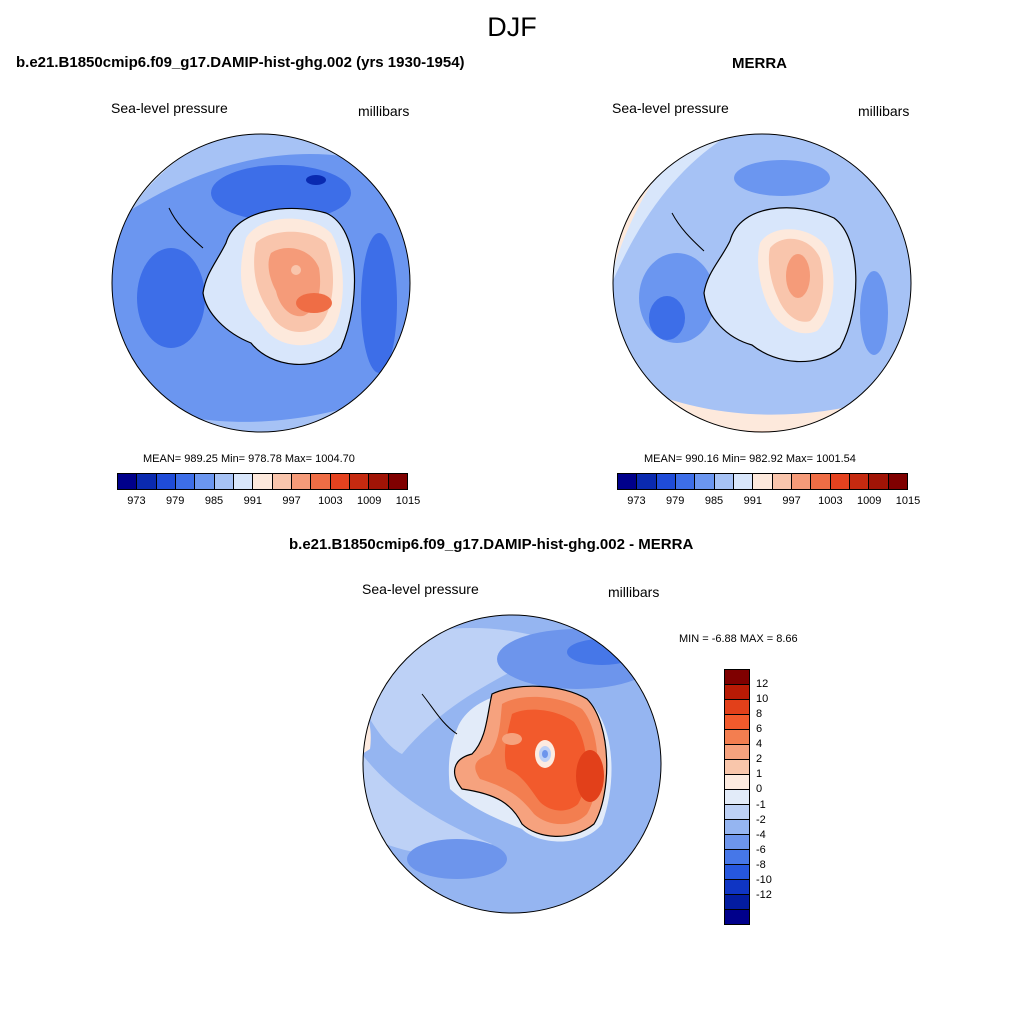 Image resolution: width=1024 pixels, height=1024 pixels. What do you see at coordinates (761, 864) in the screenshot?
I see `colorbar-tick-label: -8` at bounding box center [761, 864].